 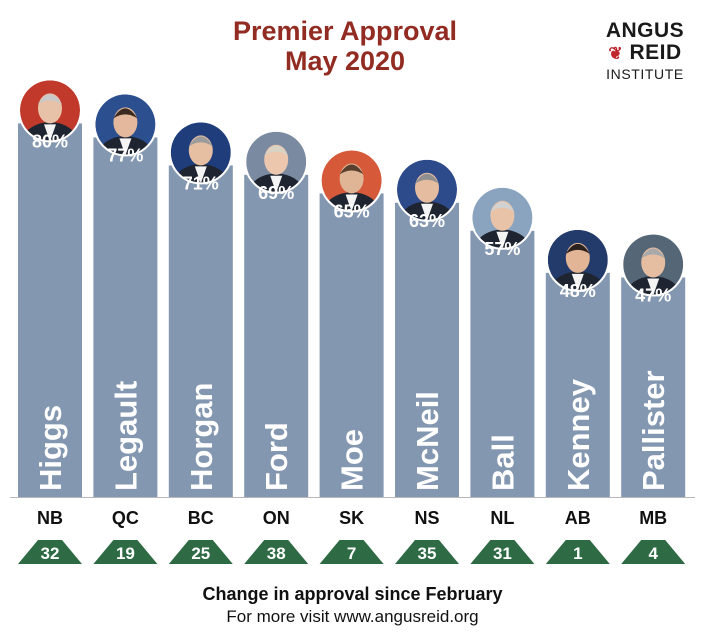 I want to click on bar-ab, so click(x=577, y=384).